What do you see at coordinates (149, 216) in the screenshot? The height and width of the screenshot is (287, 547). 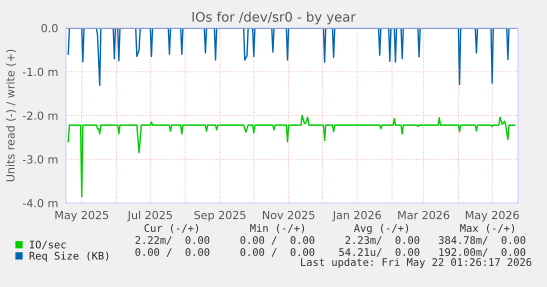 I see `x-tick-label: Jul 2025` at bounding box center [149, 216].